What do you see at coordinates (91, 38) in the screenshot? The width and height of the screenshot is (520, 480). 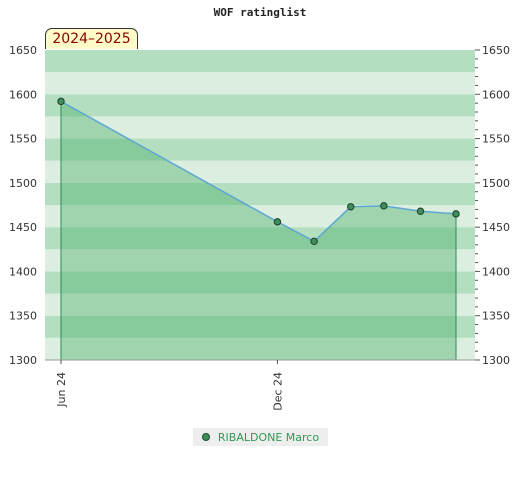 I see `season-badge: 2024–2025` at bounding box center [91, 38].